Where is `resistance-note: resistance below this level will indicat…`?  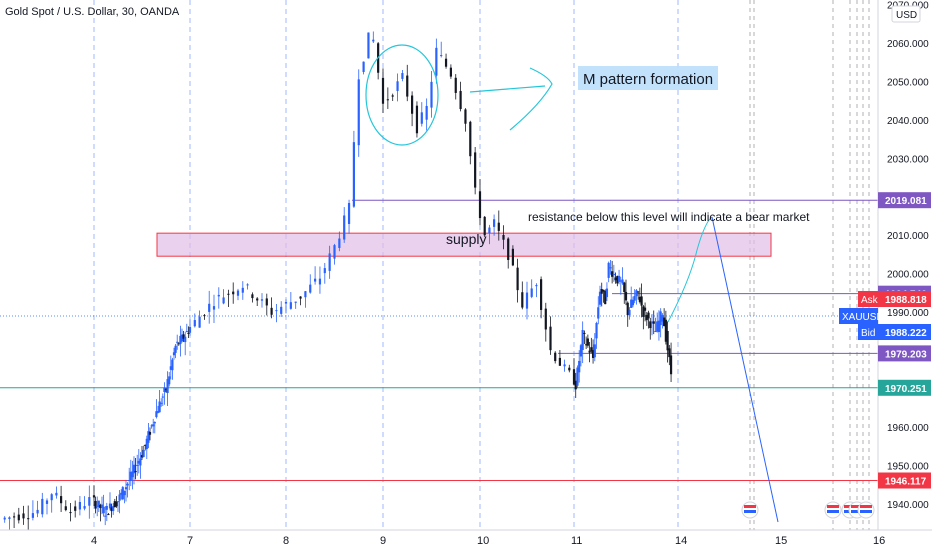 resistance-note: resistance below this level will indicat… is located at coordinates (669, 217).